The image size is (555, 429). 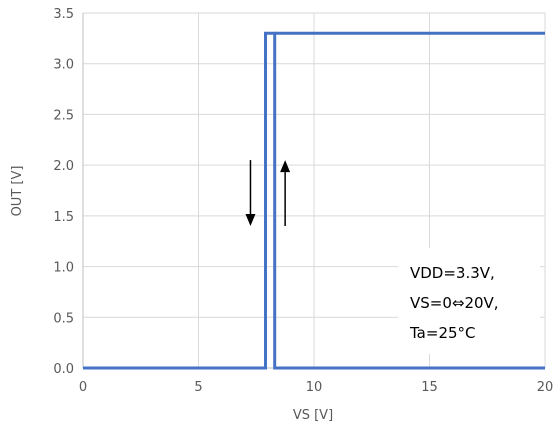 What do you see at coordinates (17, 191) in the screenshot?
I see `y-axis-label: OUT [V]` at bounding box center [17, 191].